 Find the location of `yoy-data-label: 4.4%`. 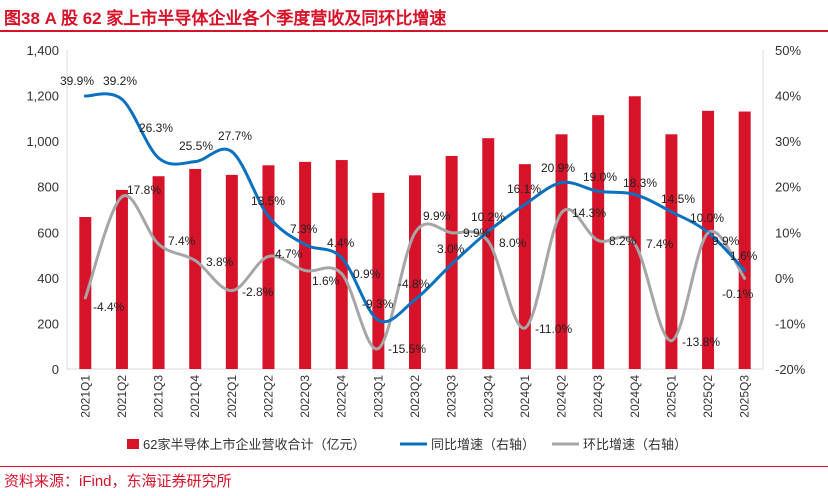

yoy-data-label: 4.4% is located at coordinates (341, 243).